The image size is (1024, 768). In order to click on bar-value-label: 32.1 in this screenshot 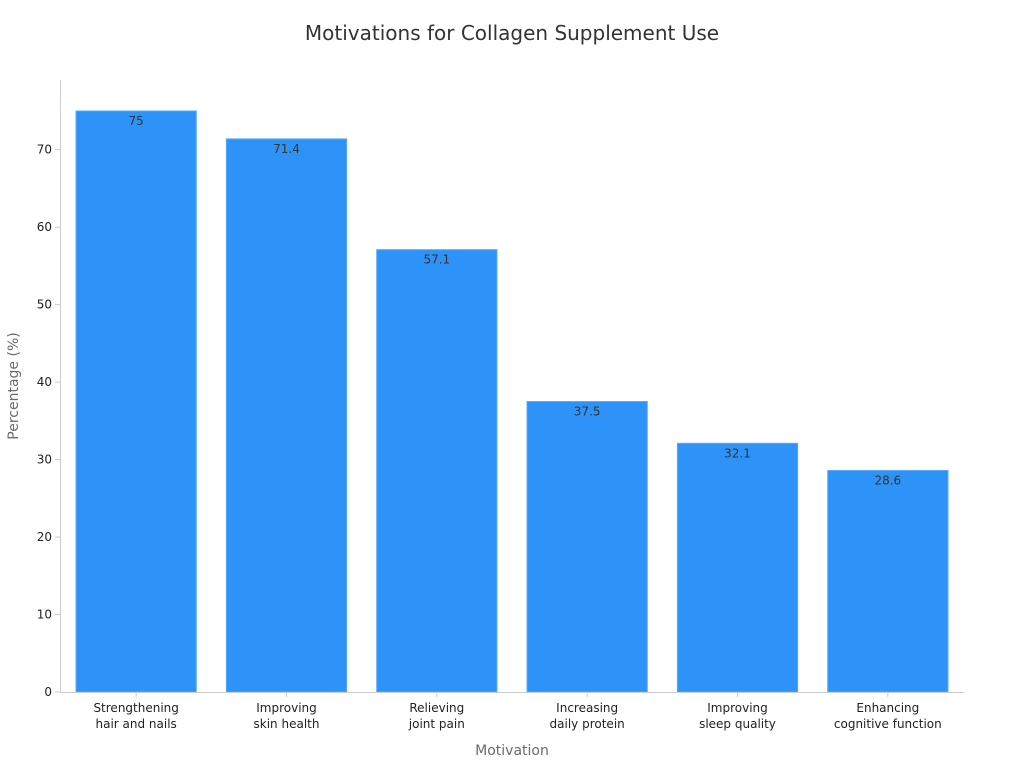, I will do `click(737, 453)`.